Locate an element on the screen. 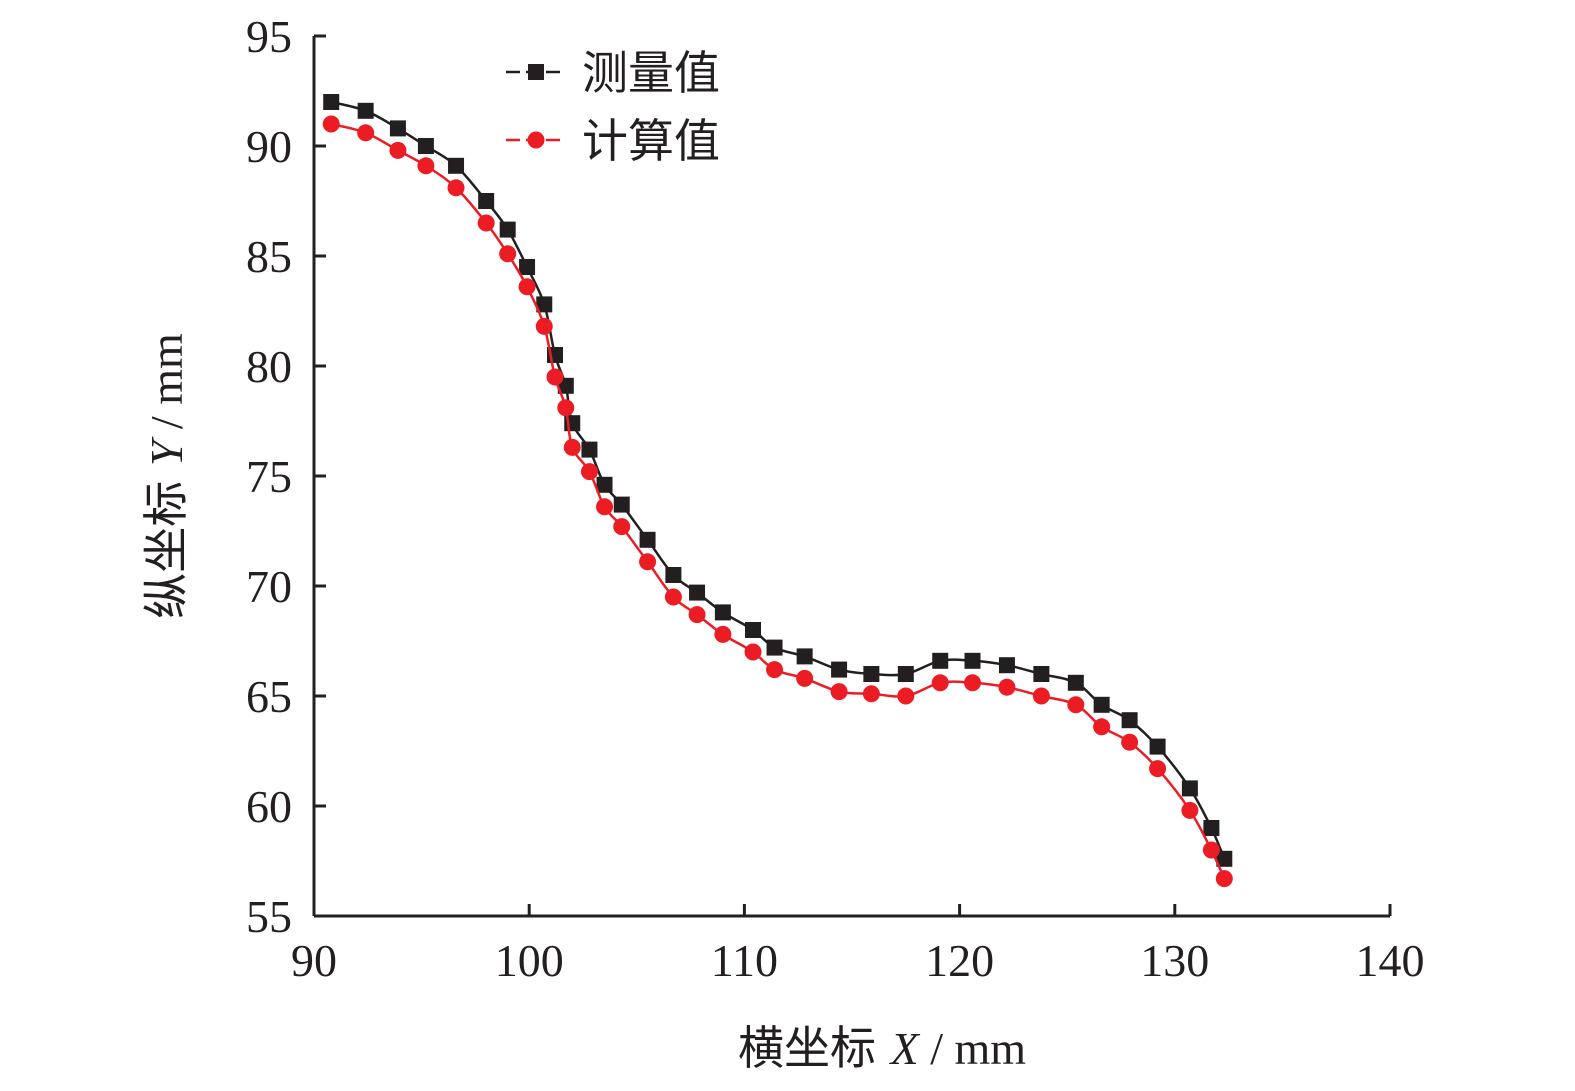 This screenshot has width=1575, height=1091. x-axis-title: 横坐标 X / mm is located at coordinates (882, 1048).